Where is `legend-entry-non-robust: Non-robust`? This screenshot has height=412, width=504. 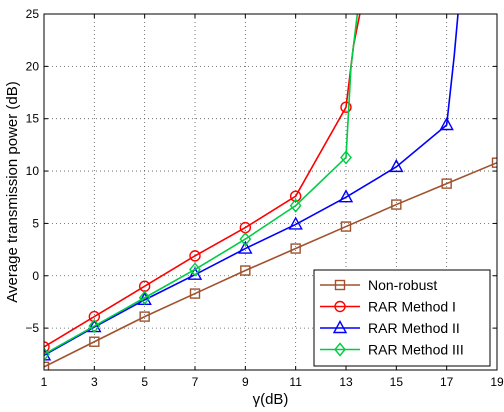
legend-entry-non-robust: Non-robust is located at coordinates (378, 285).